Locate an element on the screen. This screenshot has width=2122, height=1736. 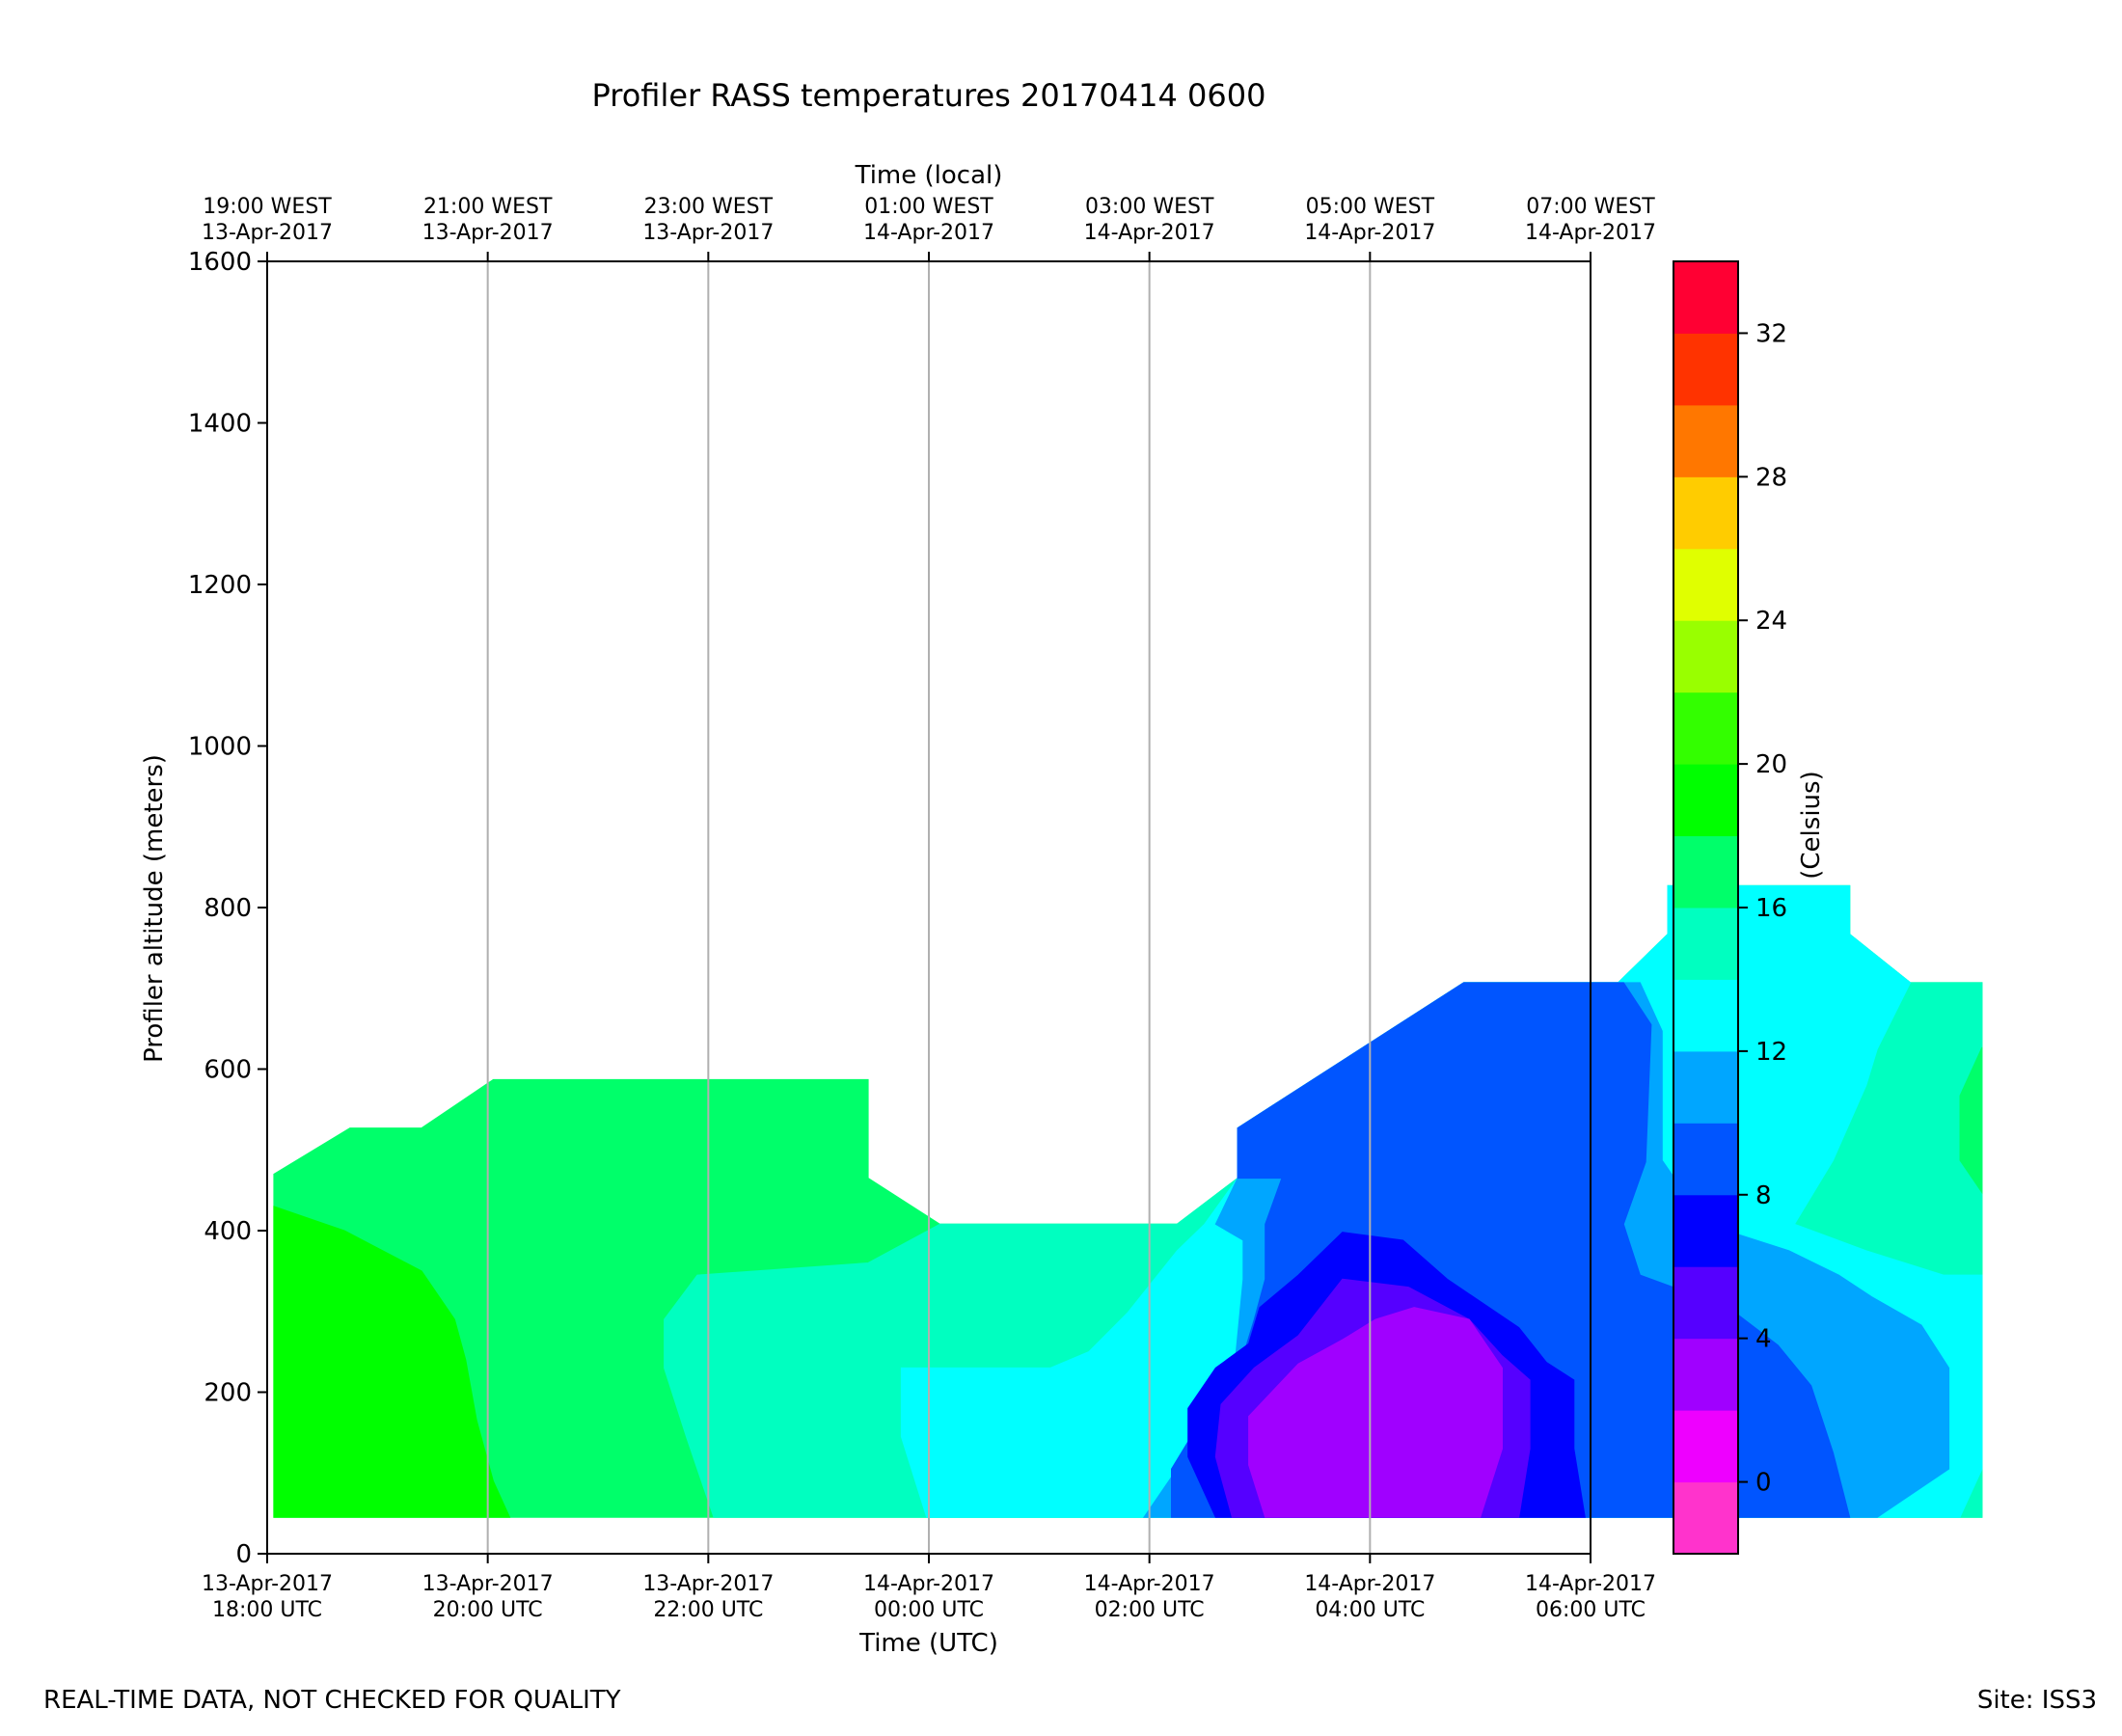
site-label: Site: ISS3 is located at coordinates (2037, 1701).